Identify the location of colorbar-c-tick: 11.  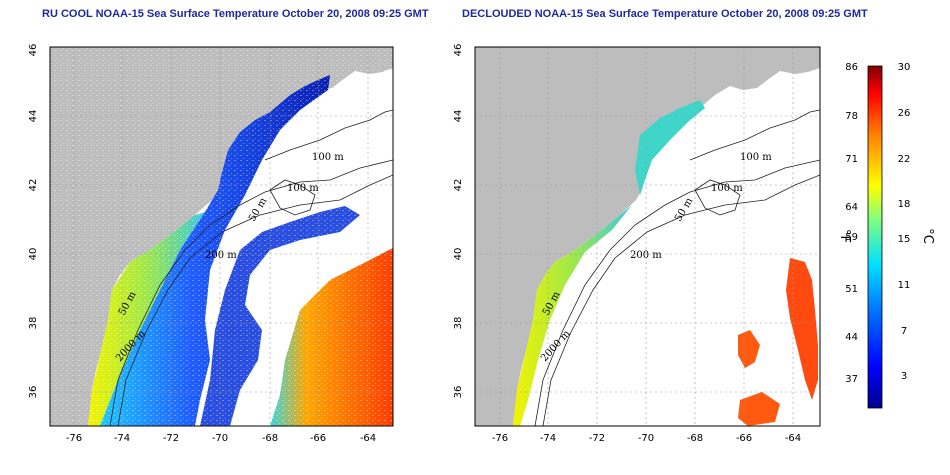
(904, 285).